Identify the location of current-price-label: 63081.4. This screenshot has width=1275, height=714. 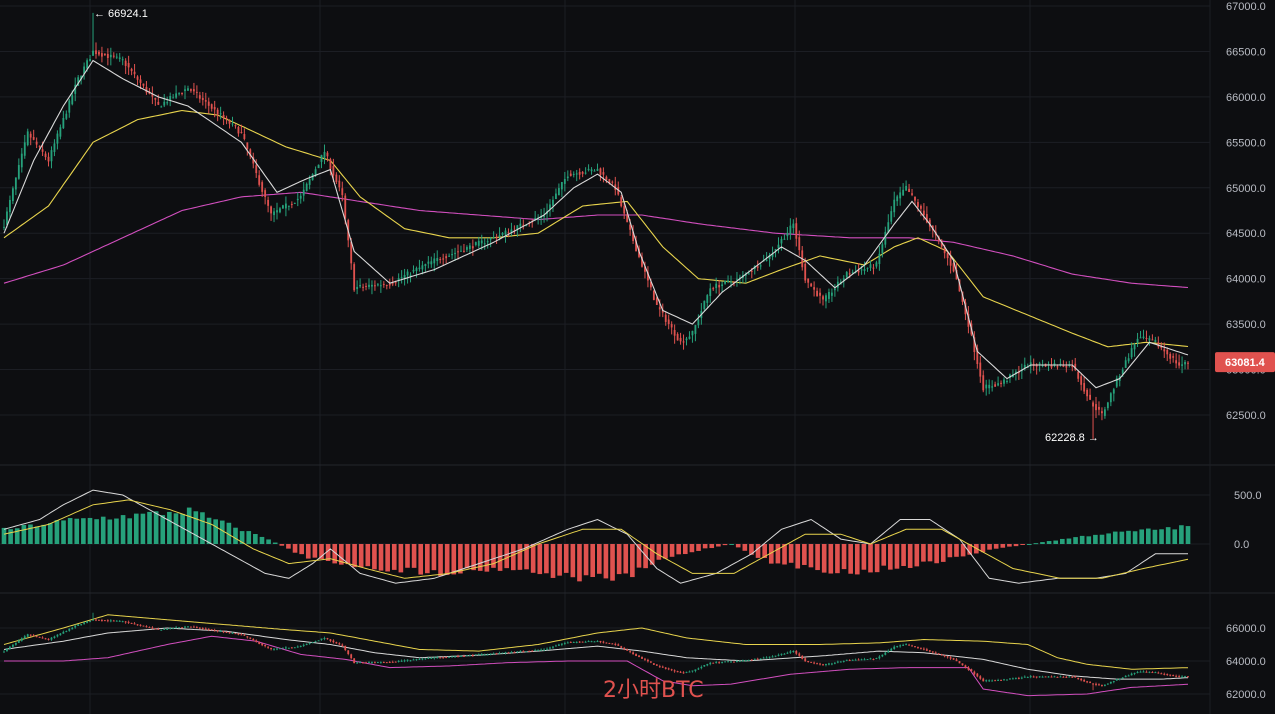
(1245, 363).